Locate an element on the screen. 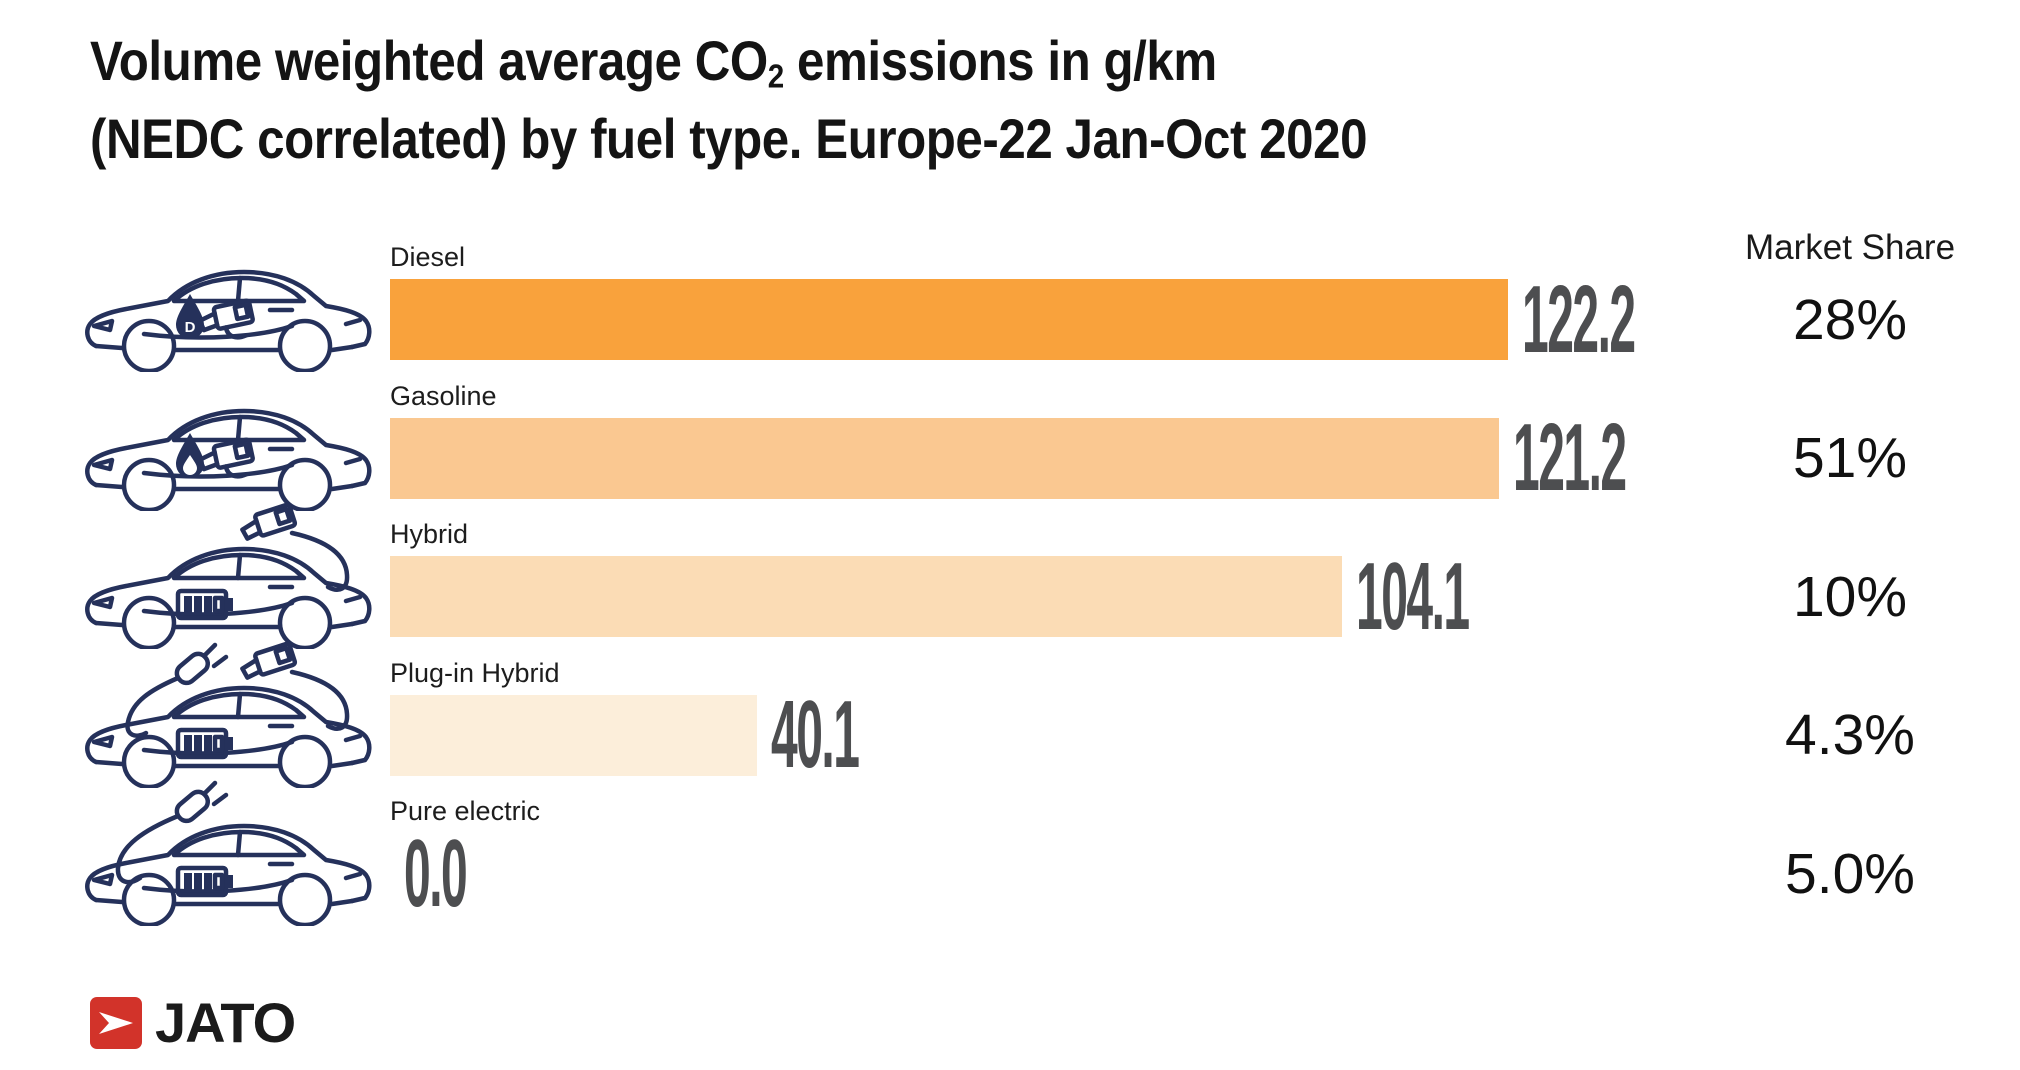 The height and width of the screenshot is (1070, 2020). market-share-value: 10% is located at coordinates (1850, 596).